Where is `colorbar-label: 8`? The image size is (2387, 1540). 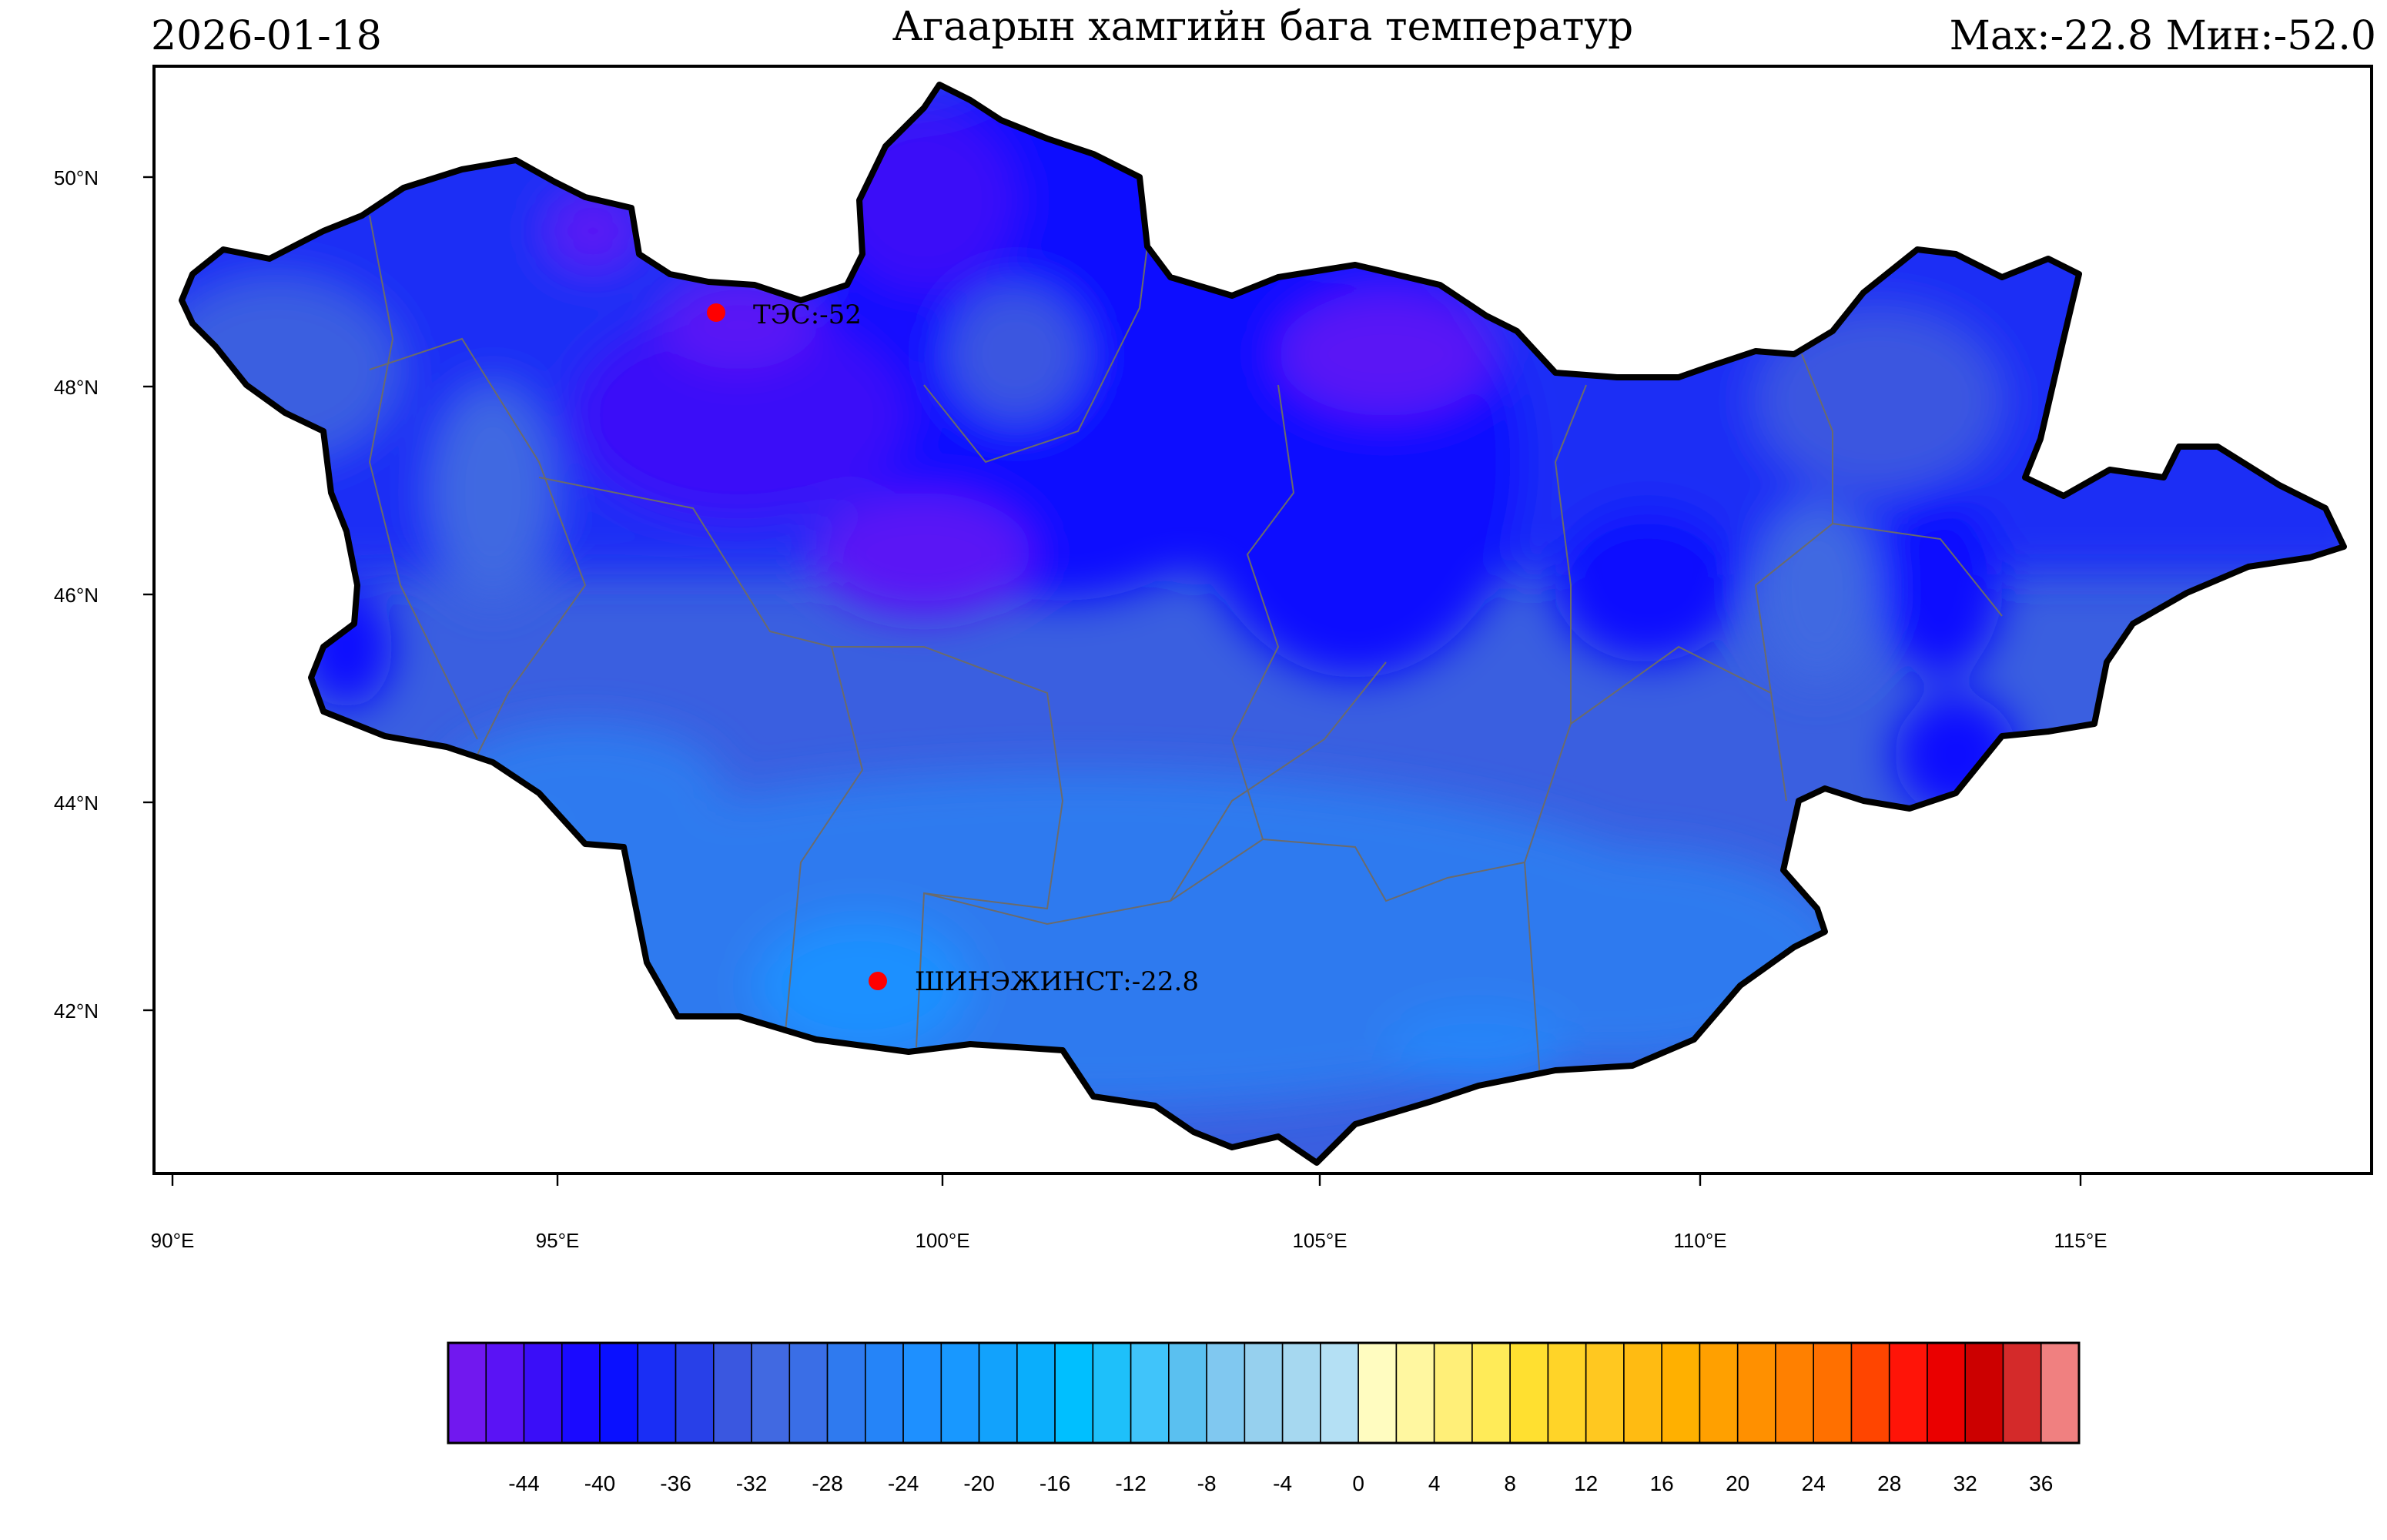 colorbar-label: 8 is located at coordinates (1510, 1483).